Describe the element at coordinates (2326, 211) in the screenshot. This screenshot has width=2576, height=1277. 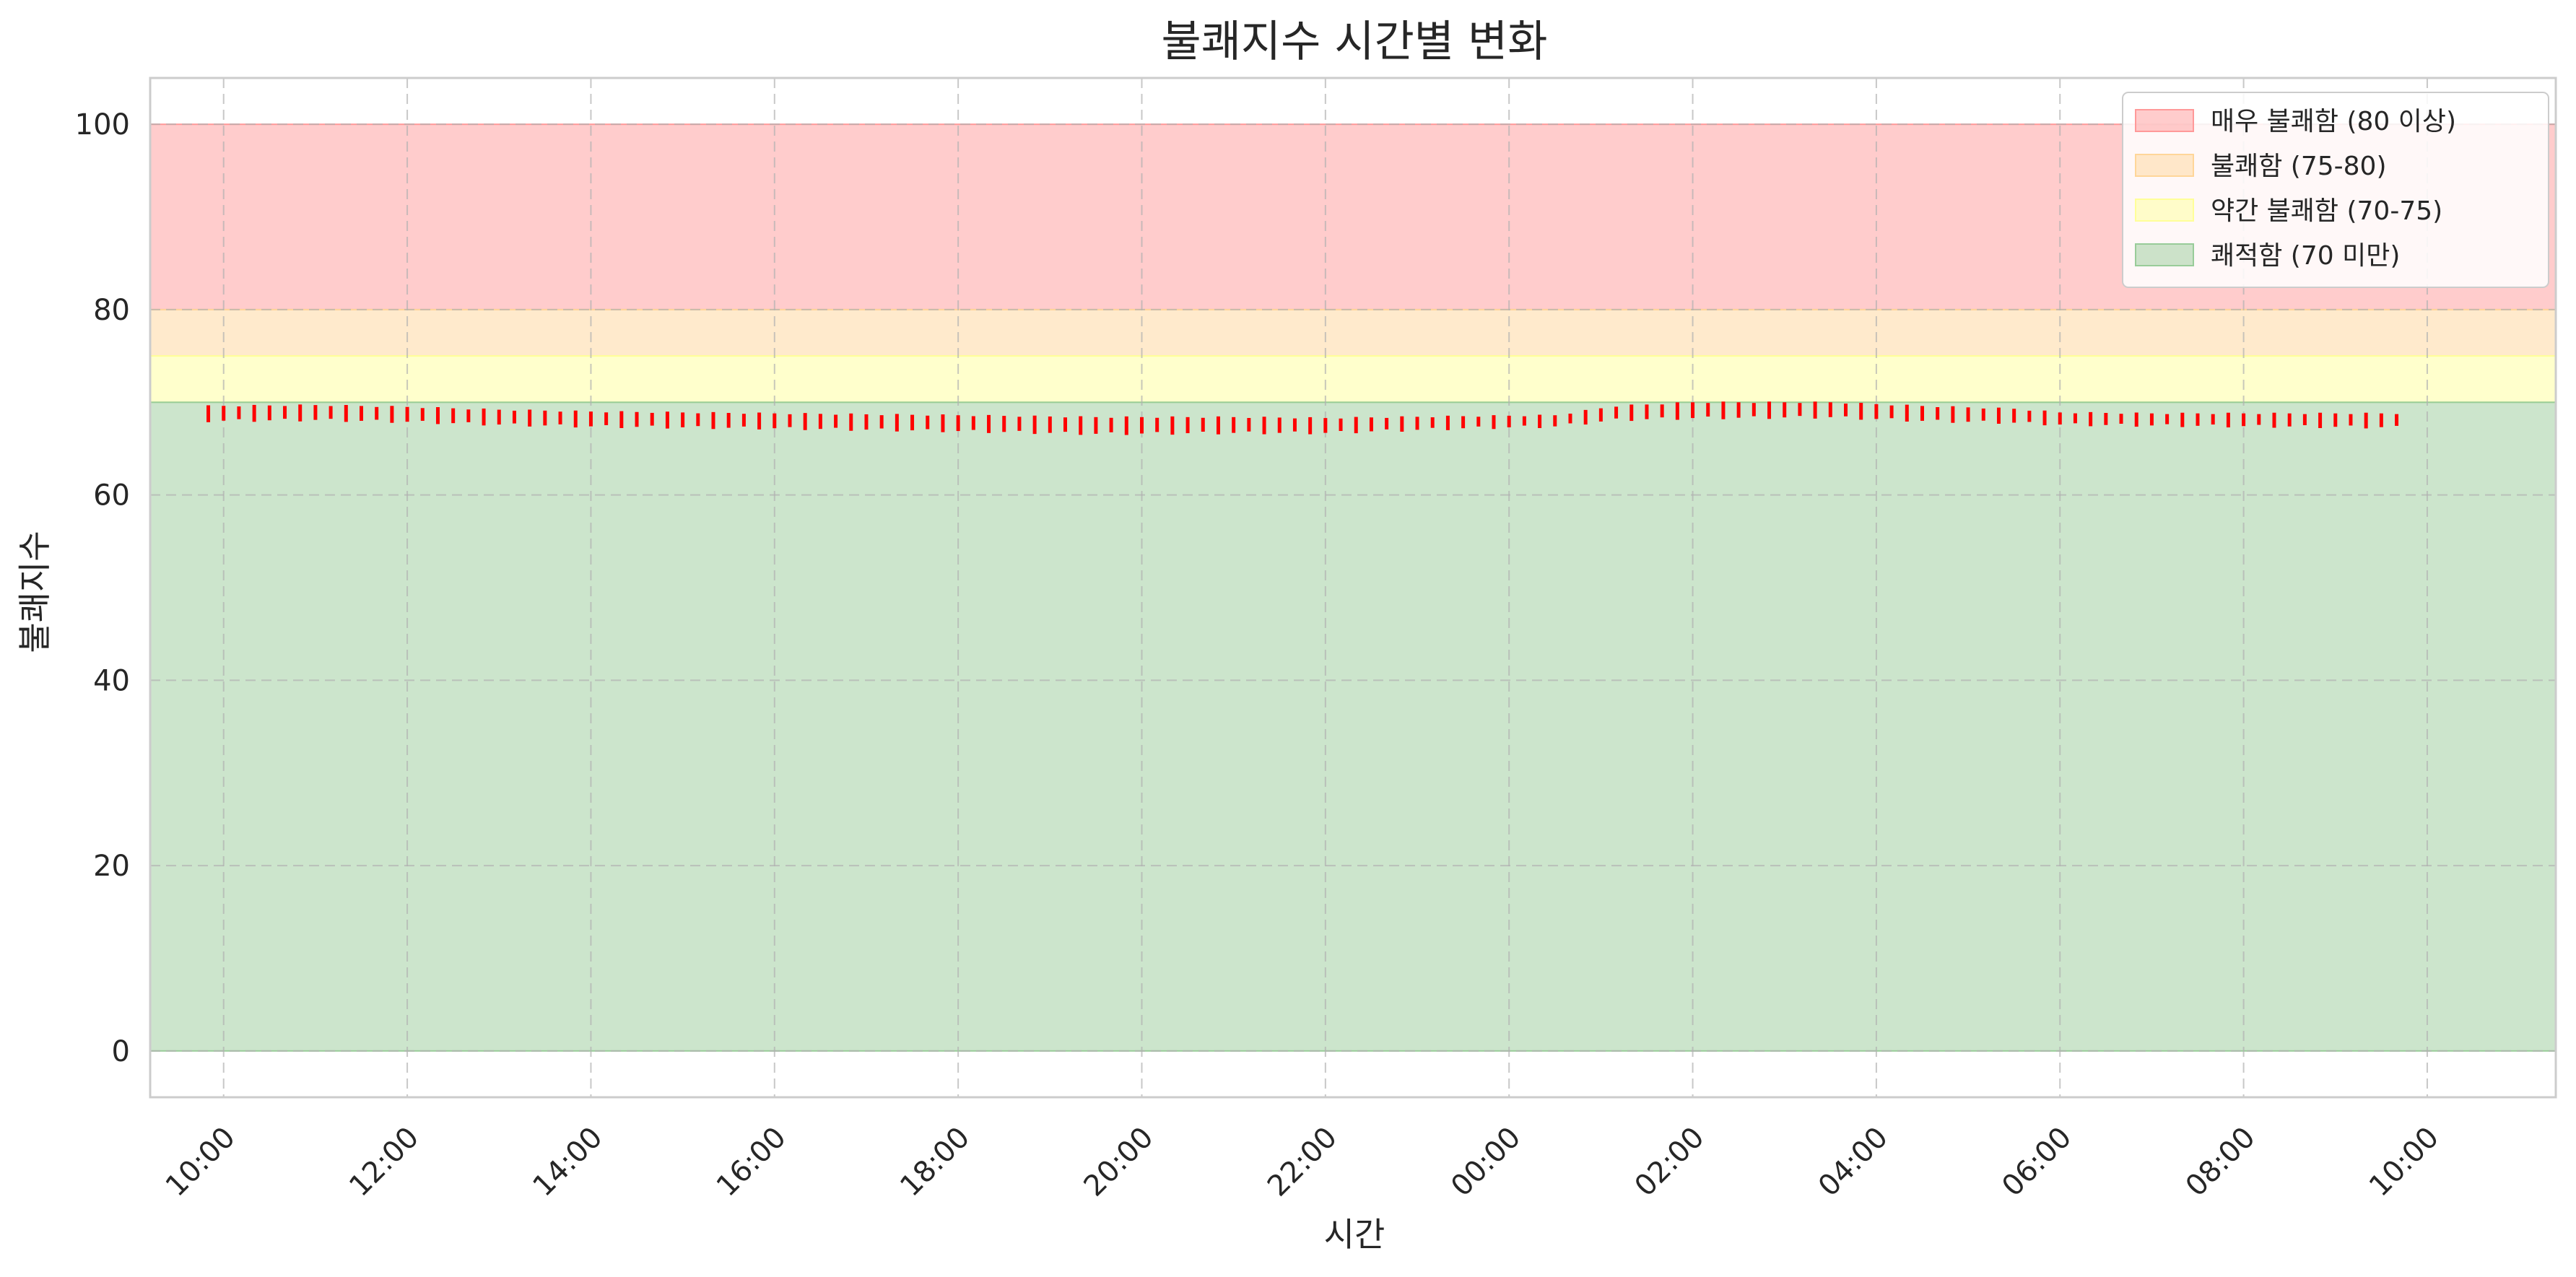
I see `legend-label: 약간 불쾌함 (70-75)` at that location.